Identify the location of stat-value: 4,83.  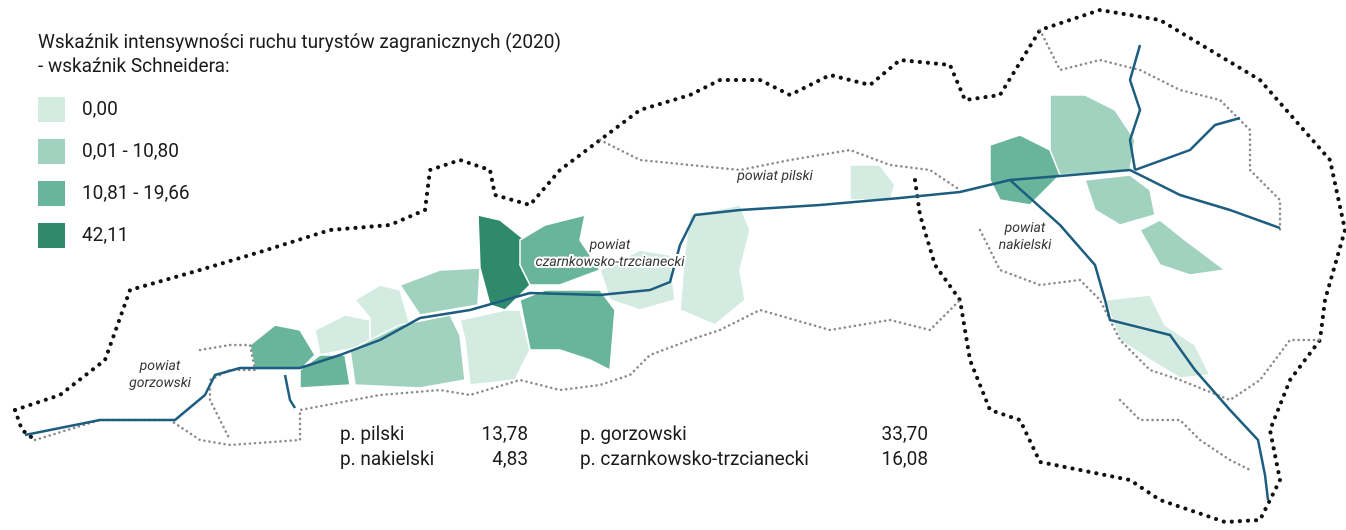
(510, 458).